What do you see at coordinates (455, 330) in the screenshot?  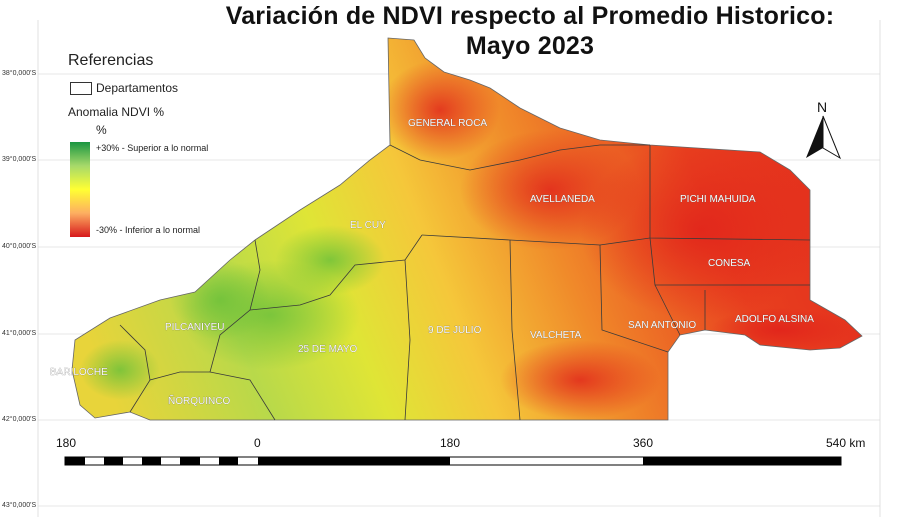 I see `dept-label-9-de-julio: 9 DE JULIO` at bounding box center [455, 330].